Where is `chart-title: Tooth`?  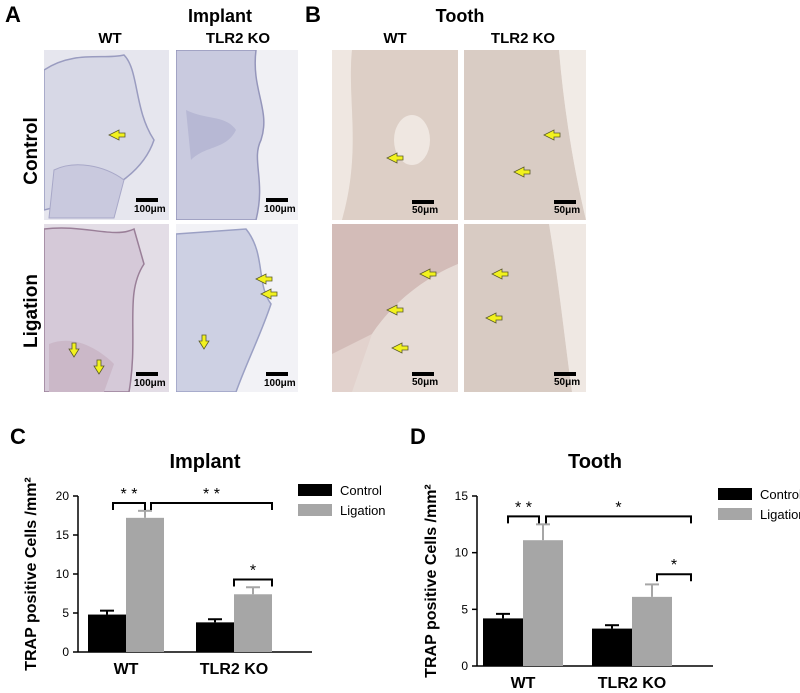 chart-title: Tooth is located at coordinates (595, 462).